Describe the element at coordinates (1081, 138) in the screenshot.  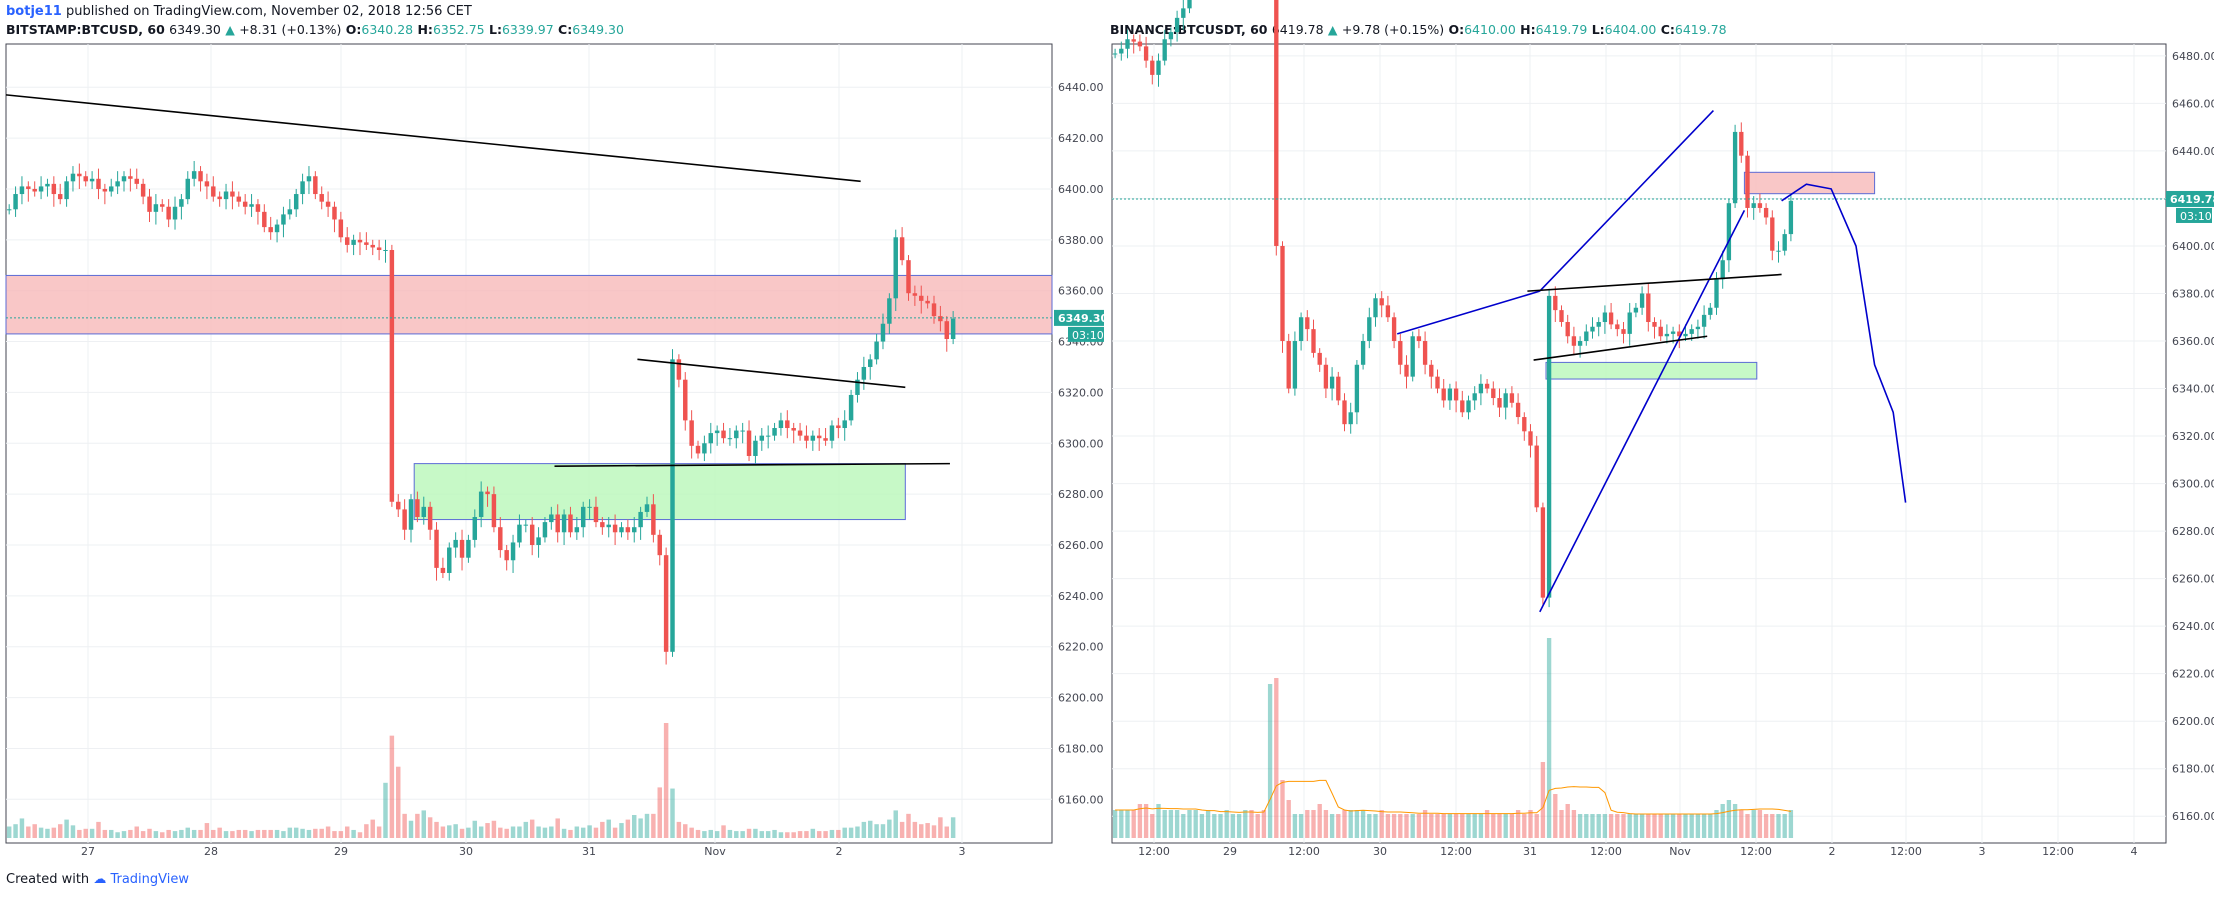
I see `y-tick-label: 6420.00` at that location.